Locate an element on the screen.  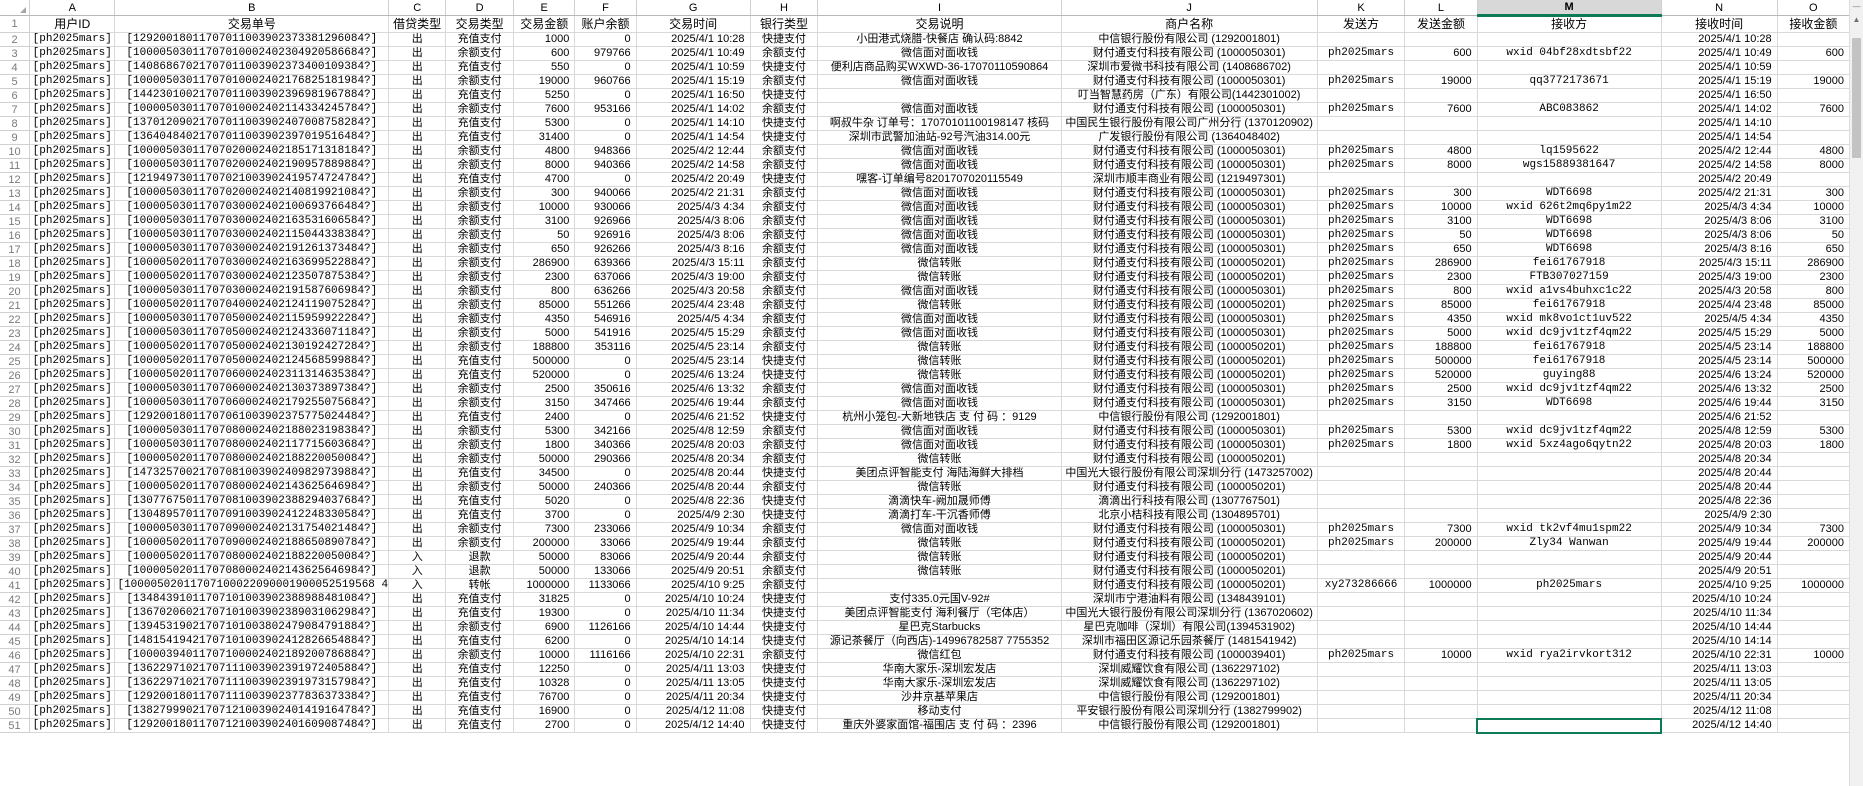
cell-N42: 2025/4/10 10:24 is located at coordinates (1719, 599).